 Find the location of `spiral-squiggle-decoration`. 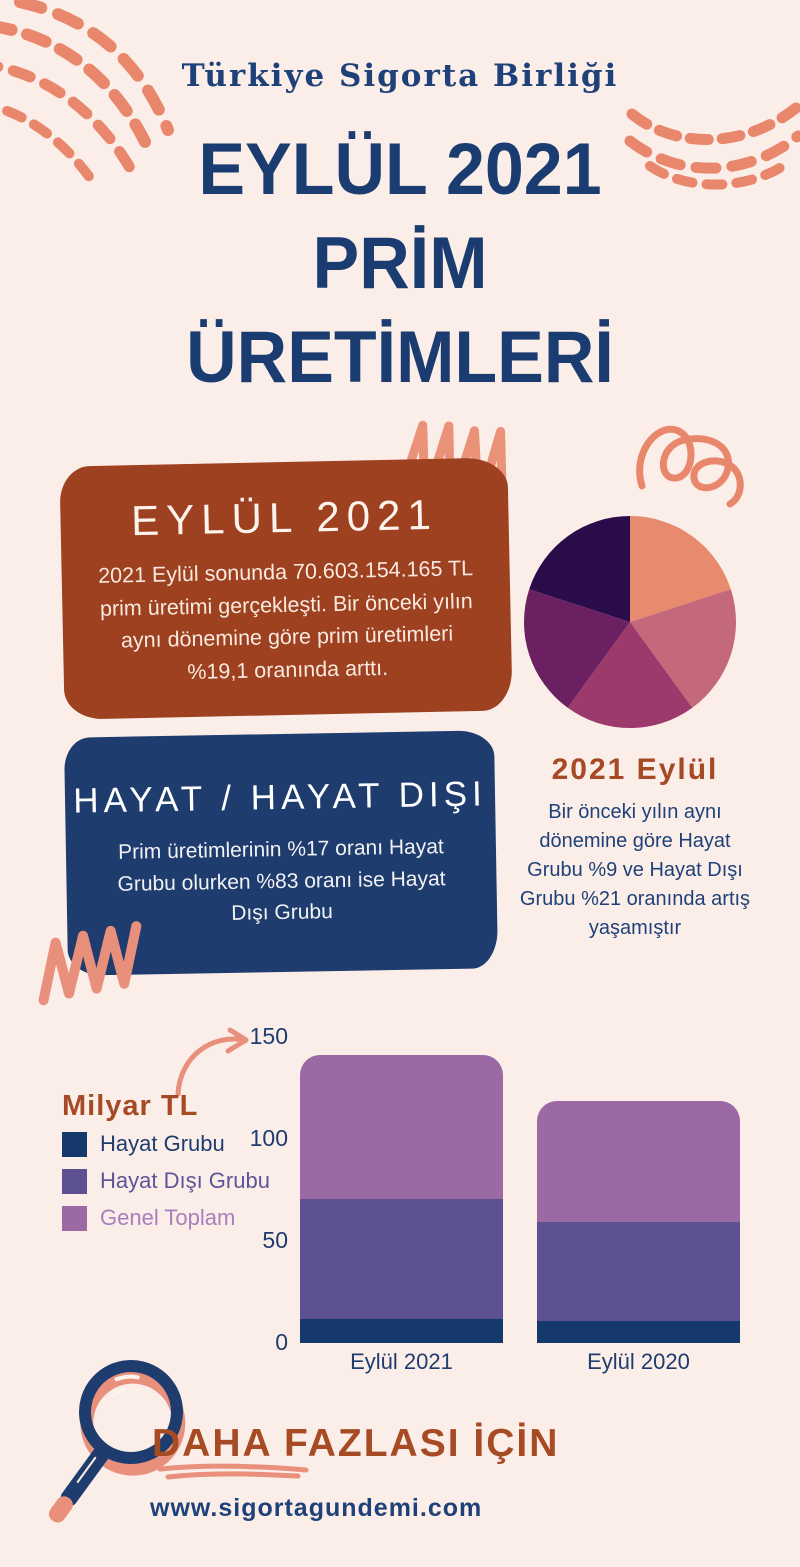

spiral-squiggle-decoration is located at coordinates (690, 466).